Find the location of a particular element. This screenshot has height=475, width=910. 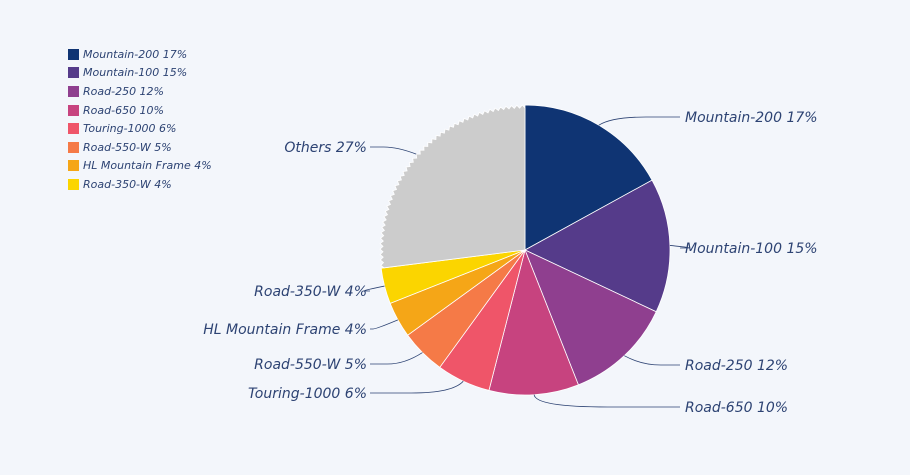

legend-label: Mountain-200 17% is located at coordinates (135, 54).